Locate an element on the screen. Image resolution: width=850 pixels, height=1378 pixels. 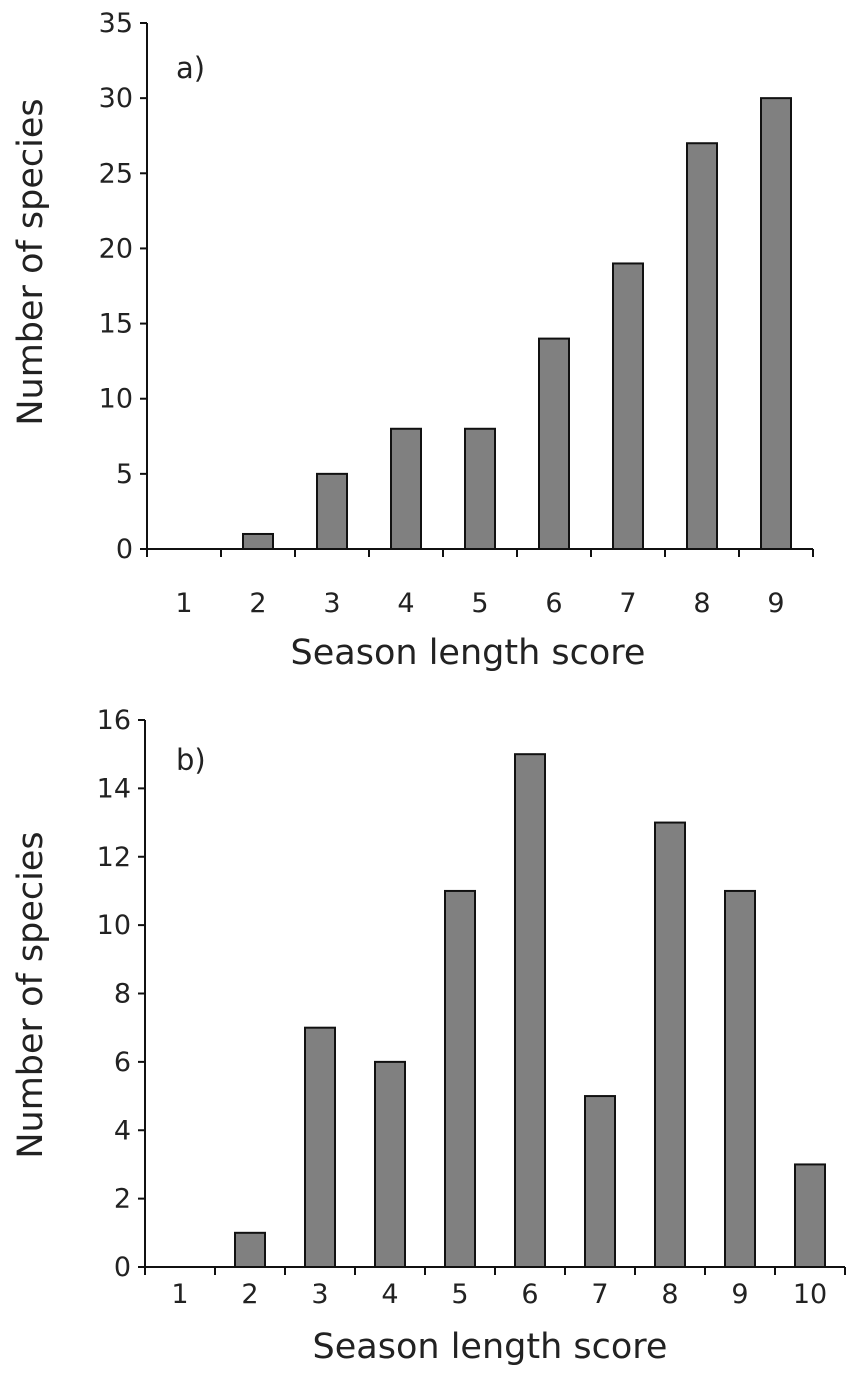
chart-b-panel-label: b) is located at coordinates (191, 760).